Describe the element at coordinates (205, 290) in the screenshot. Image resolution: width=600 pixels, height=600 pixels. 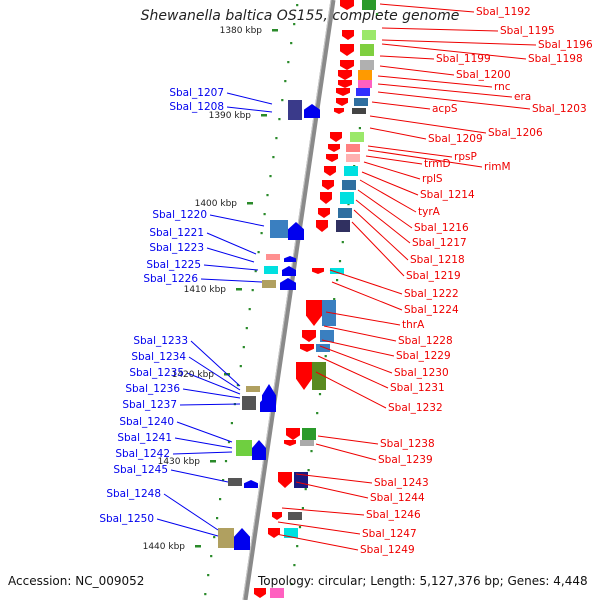
I see `ruler-label: 1410 kbp` at that location.